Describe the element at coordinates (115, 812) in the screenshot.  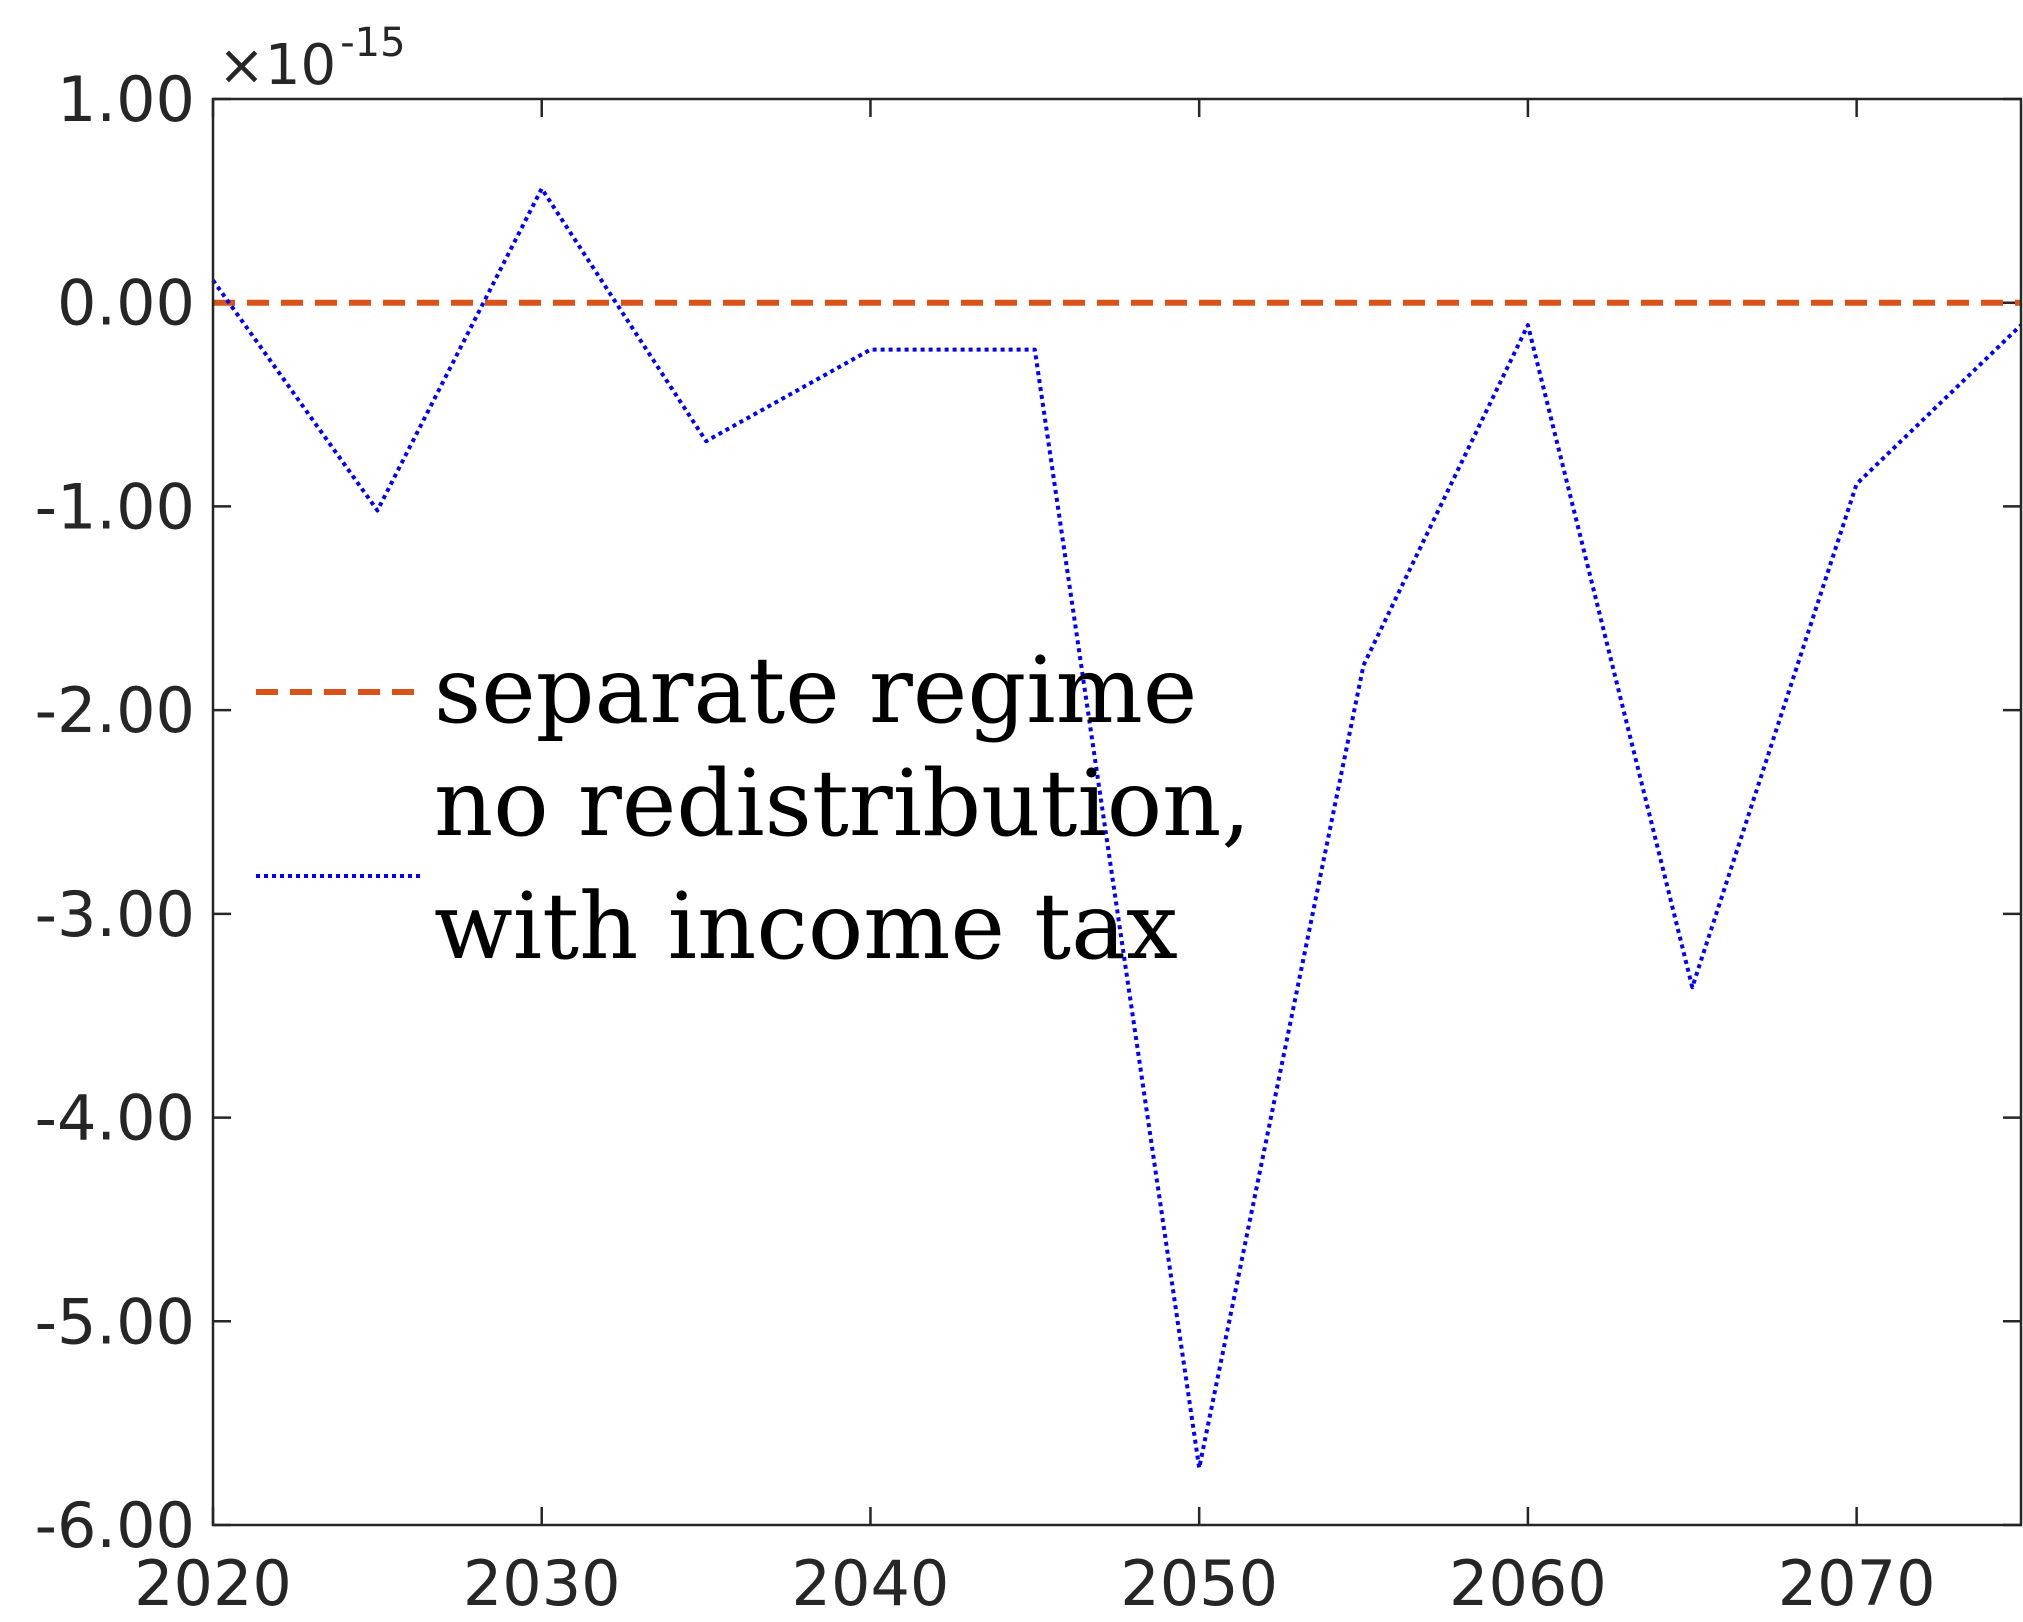
I see `y-axis-tick-labels: 1.00 0.00 -1.00 -2.00 -3.00 -4.00 -5.00 -6.00` at that location.